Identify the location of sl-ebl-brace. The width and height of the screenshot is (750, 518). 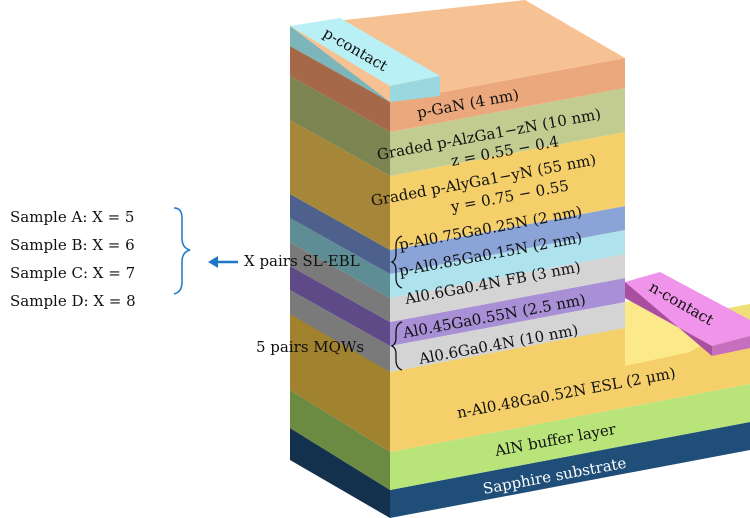
(396, 262).